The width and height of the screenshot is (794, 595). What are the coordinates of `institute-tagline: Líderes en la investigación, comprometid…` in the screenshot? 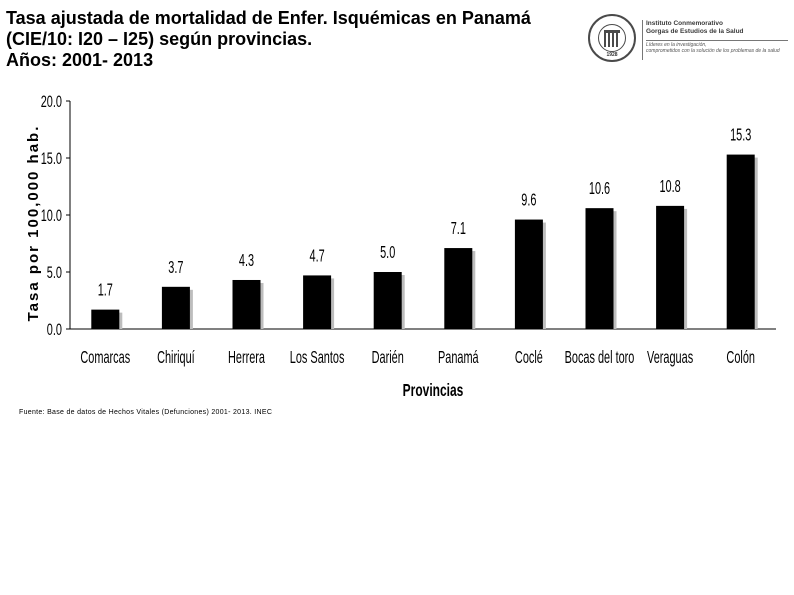 It's located at (713, 48).